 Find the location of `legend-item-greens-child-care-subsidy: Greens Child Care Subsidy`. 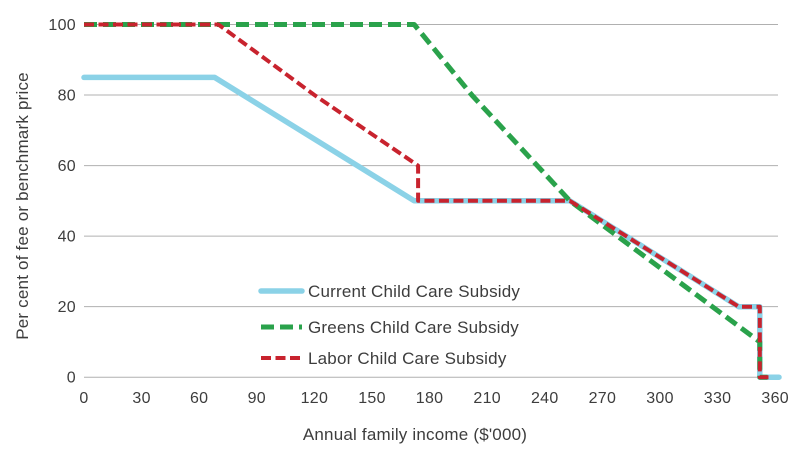

legend-item-greens-child-care-subsidy: Greens Child Care Subsidy is located at coordinates (390, 327).